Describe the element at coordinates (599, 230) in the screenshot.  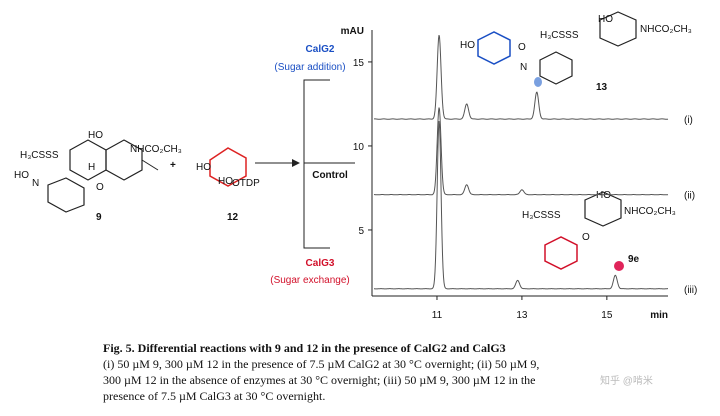
I see `compound-9e: H₃CSSS HO NHCO₂CH₃ O 9e` at that location.